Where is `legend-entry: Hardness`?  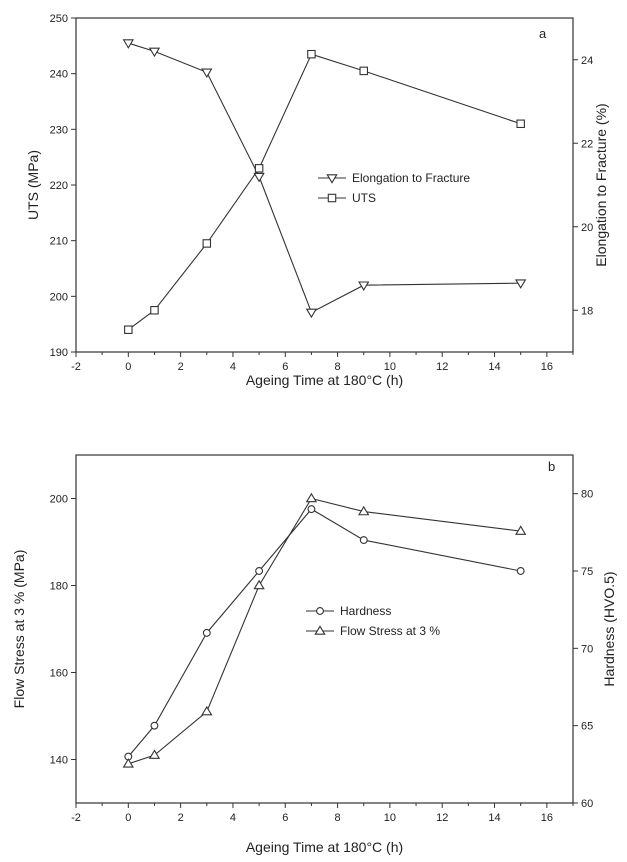
legend-entry: Hardness is located at coordinates (348, 611).